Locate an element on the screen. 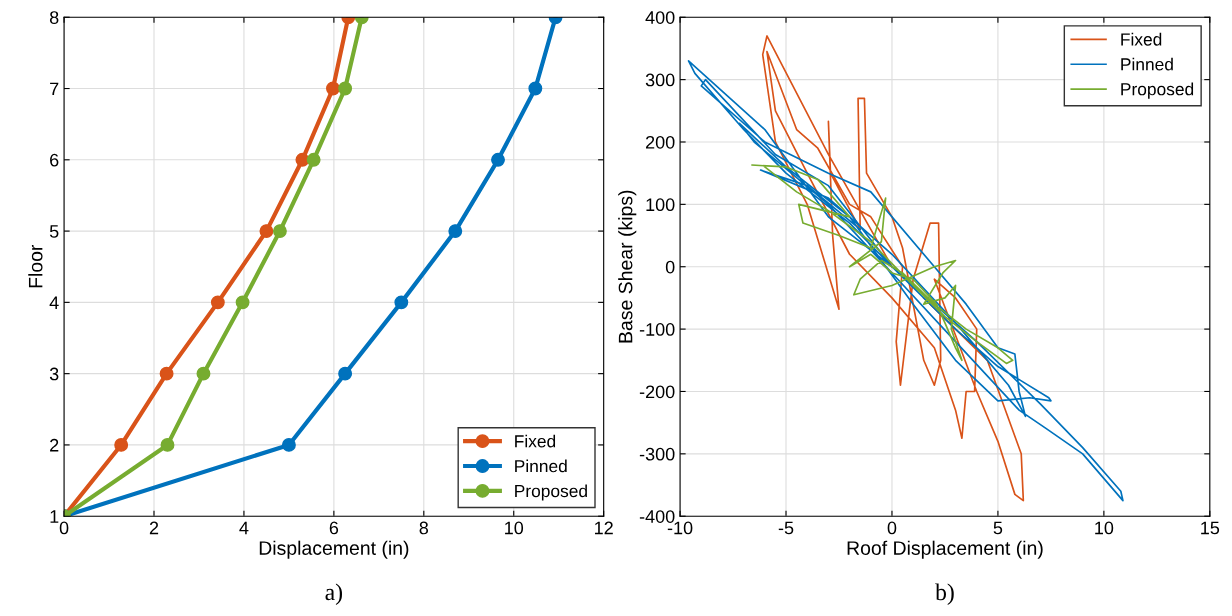 The height and width of the screenshot is (616, 1232). y-tick-label: 2 is located at coordinates (54, 445).